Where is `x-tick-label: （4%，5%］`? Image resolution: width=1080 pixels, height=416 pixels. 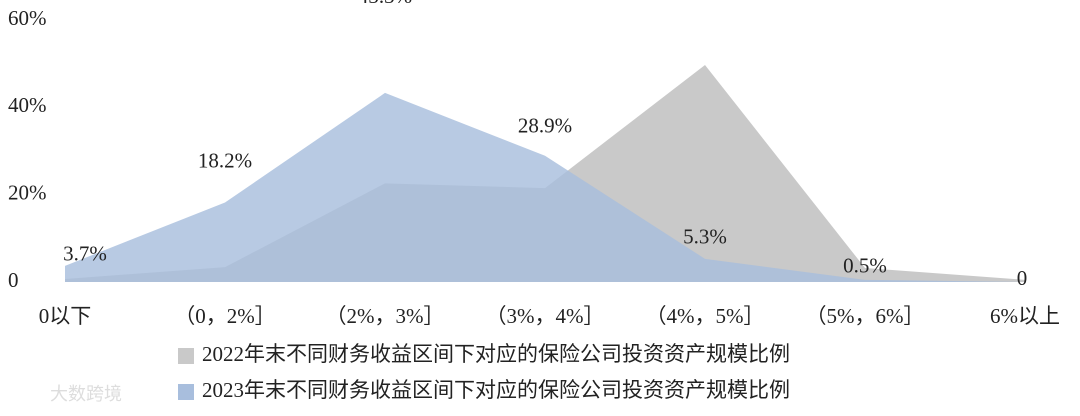 x-tick-label: （4%，5%］ is located at coordinates (705, 316).